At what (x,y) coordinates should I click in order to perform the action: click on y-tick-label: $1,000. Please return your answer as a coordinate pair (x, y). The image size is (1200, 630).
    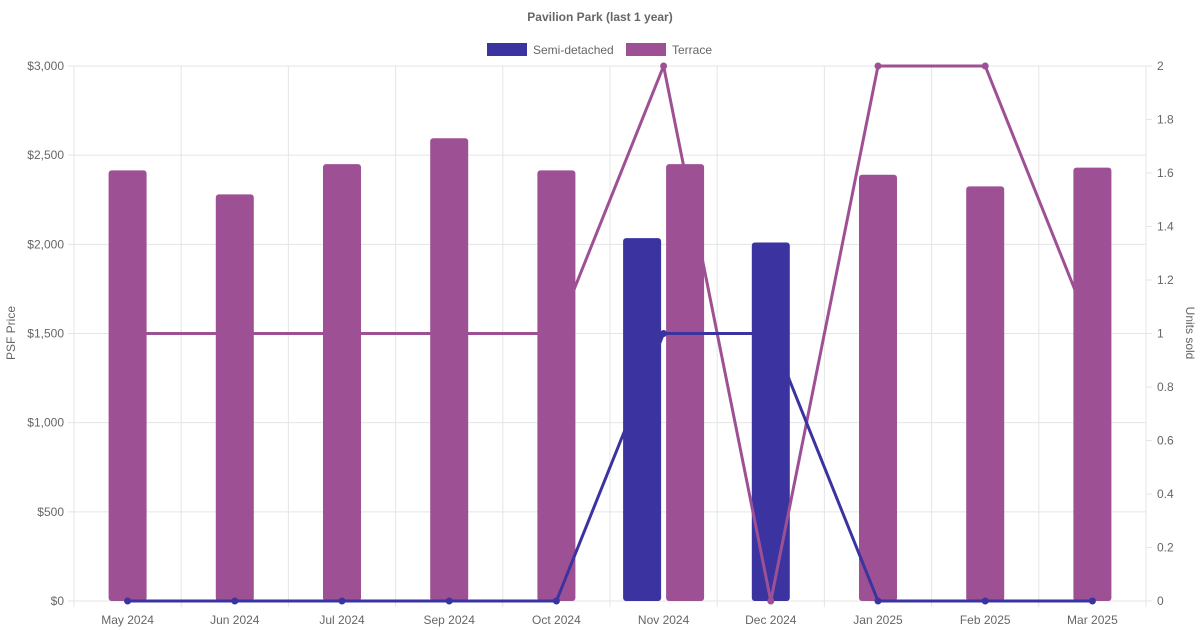
    Looking at the image, I should click on (45, 423).